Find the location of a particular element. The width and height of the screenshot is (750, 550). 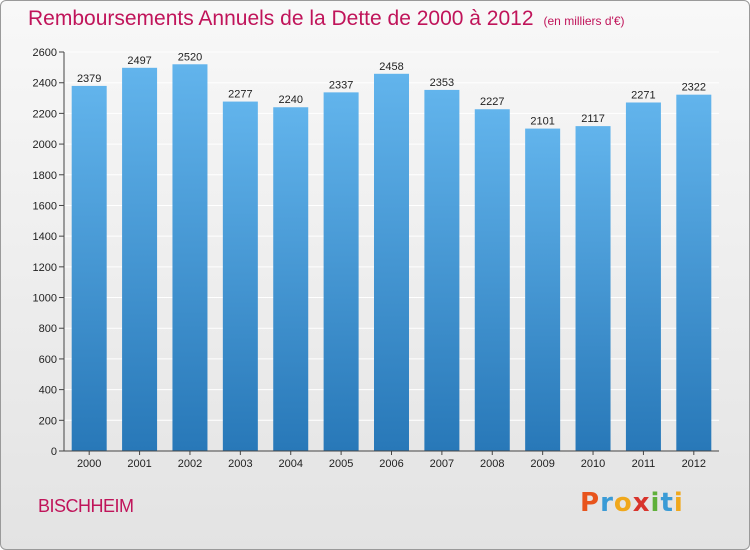

x-tick-label: 2002 is located at coordinates (190, 464).